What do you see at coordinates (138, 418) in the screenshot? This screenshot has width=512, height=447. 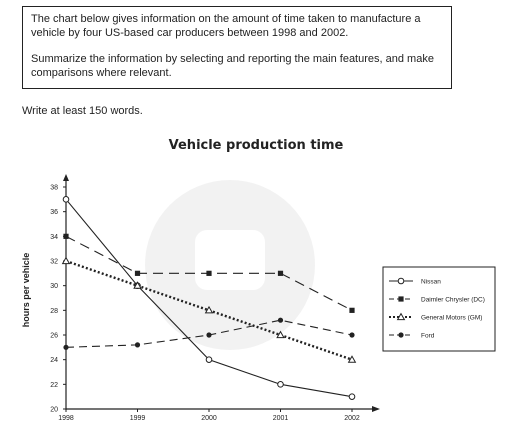 I see `x-tick-label: 1999` at bounding box center [138, 418].